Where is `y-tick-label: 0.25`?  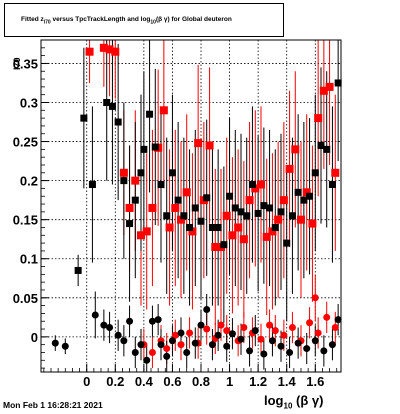
y-tick-label: 0.25 is located at coordinates (25, 142).